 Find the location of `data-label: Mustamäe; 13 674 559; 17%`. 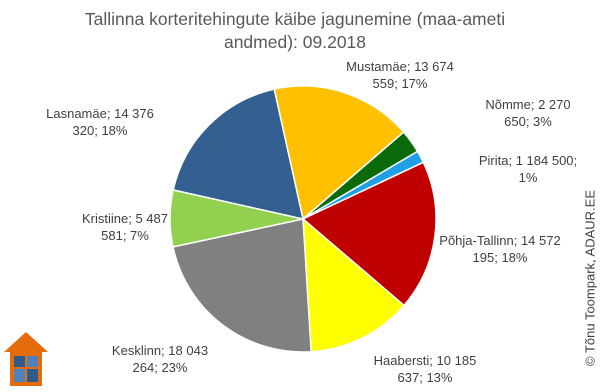

data-label: Mustamäe; 13 674 559; 17% is located at coordinates (400, 75).